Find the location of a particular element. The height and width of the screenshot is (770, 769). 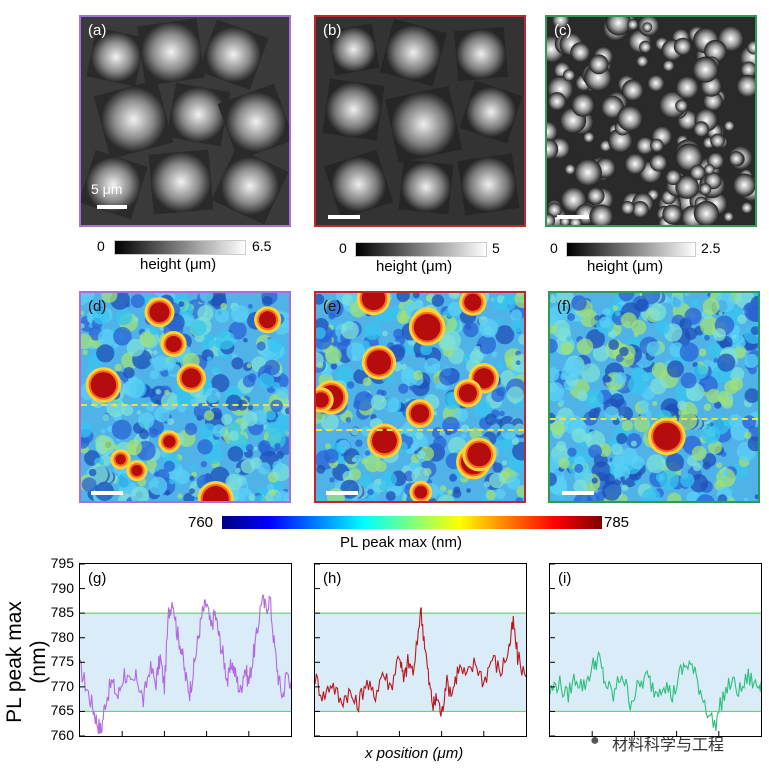

panel-label-h: (h) is located at coordinates (332, 578).